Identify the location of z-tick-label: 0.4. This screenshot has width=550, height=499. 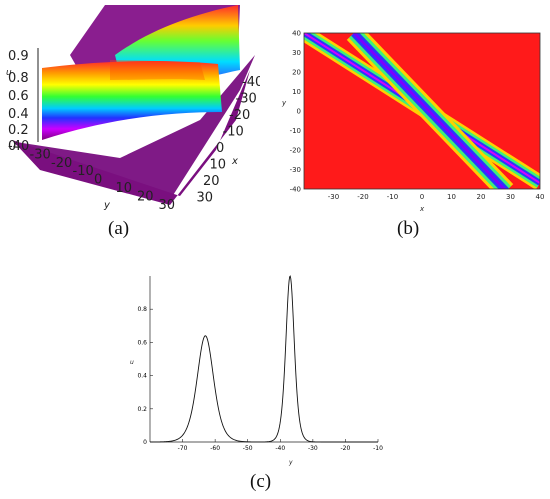
(18, 114).